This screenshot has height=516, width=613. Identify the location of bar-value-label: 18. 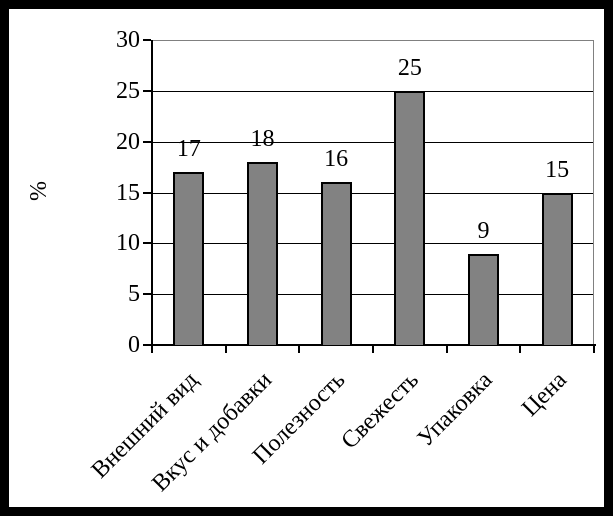
(262, 139).